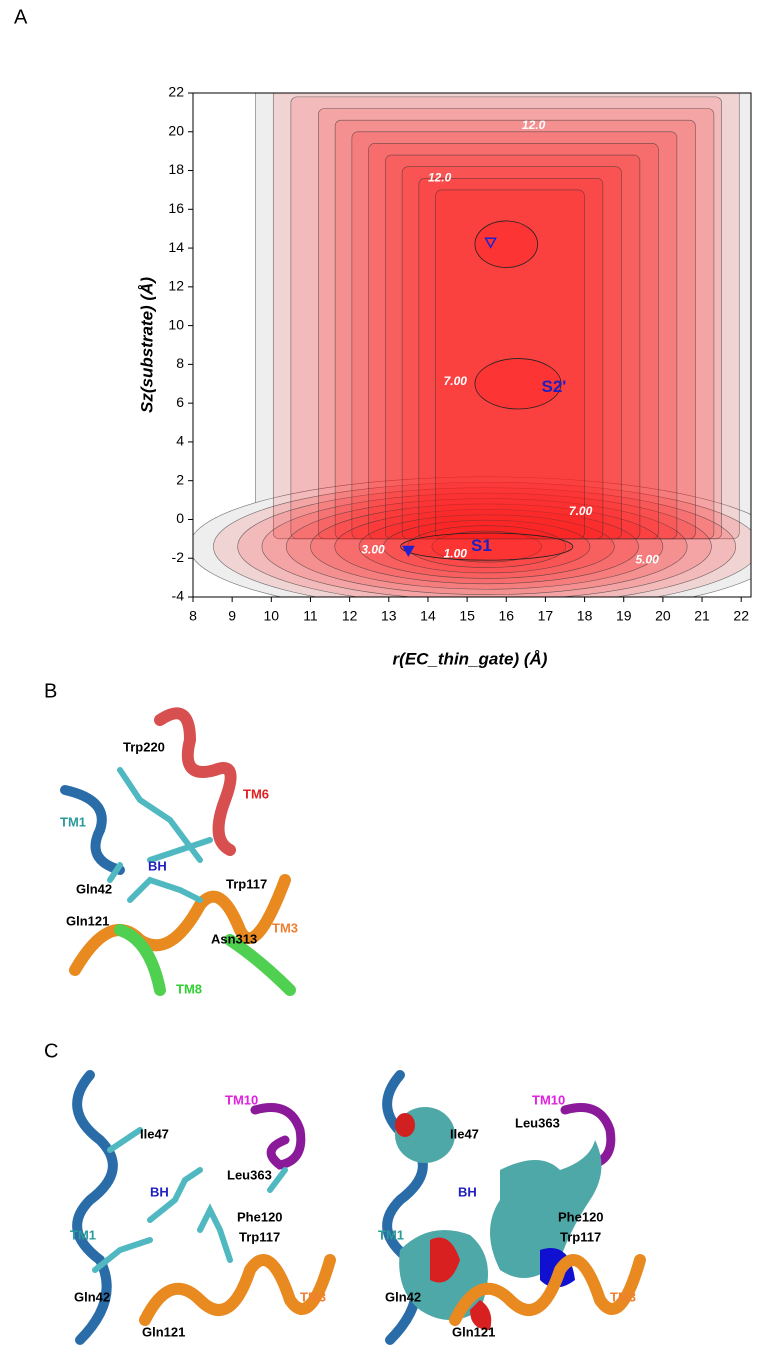  Describe the element at coordinates (180, 479) in the screenshot. I see `y-tick-label: 2` at that location.